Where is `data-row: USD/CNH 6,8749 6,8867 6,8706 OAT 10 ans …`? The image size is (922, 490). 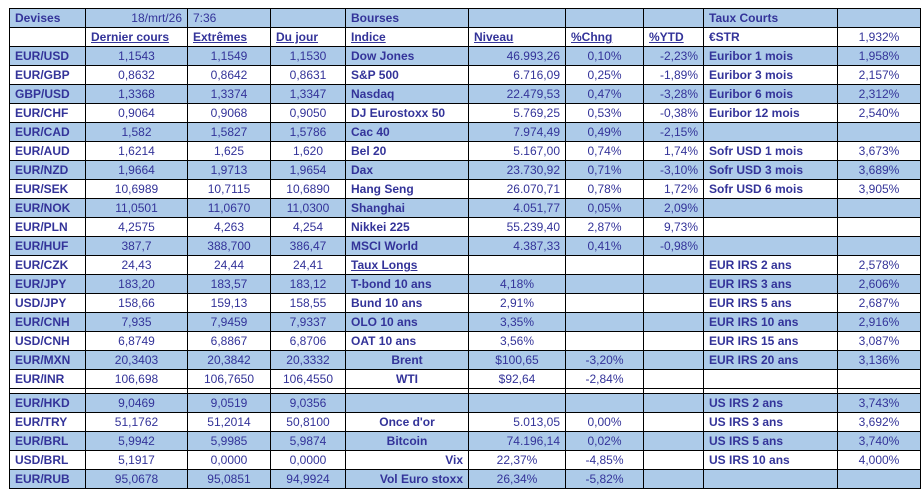 data-row: USD/CNH 6,8749 6,8867 6,8706 OAT 10 ans … is located at coordinates (465, 341).